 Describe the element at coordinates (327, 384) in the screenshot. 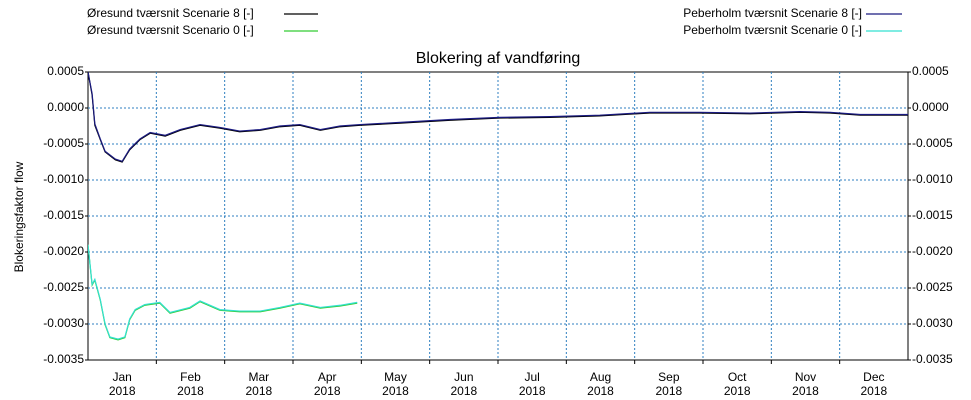

I see `x-tick-label: Apr 2018` at that location.